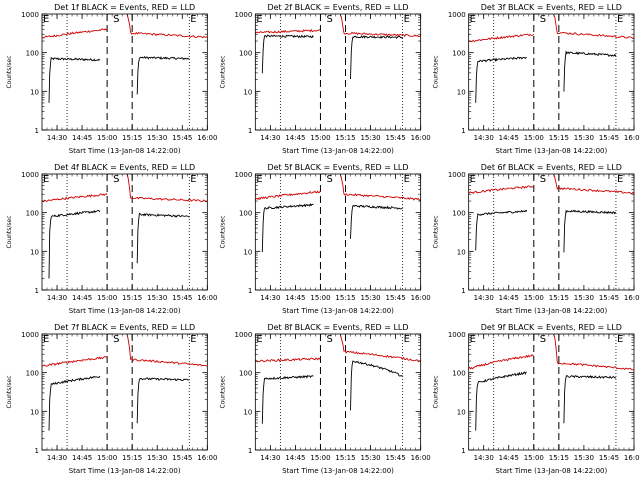 The height and width of the screenshot is (480, 640). What do you see at coordinates (124, 327) in the screenshot?
I see `chart-title: Det 7f BLACK = Events, RED = LLD` at bounding box center [124, 327].